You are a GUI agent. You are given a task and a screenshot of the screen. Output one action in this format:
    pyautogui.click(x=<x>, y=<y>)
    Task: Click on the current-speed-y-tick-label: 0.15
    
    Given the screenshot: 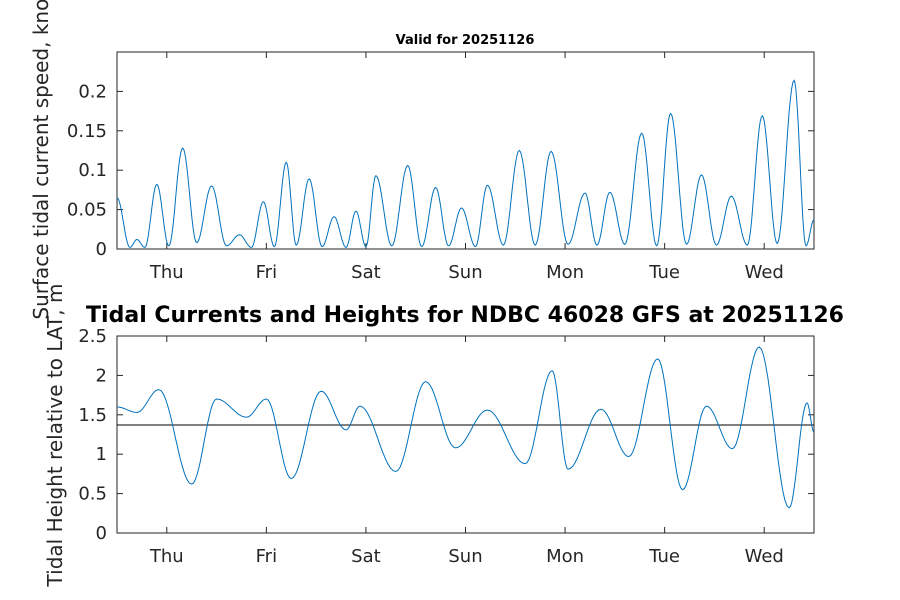 What is the action you would take?
    pyautogui.click(x=87, y=131)
    